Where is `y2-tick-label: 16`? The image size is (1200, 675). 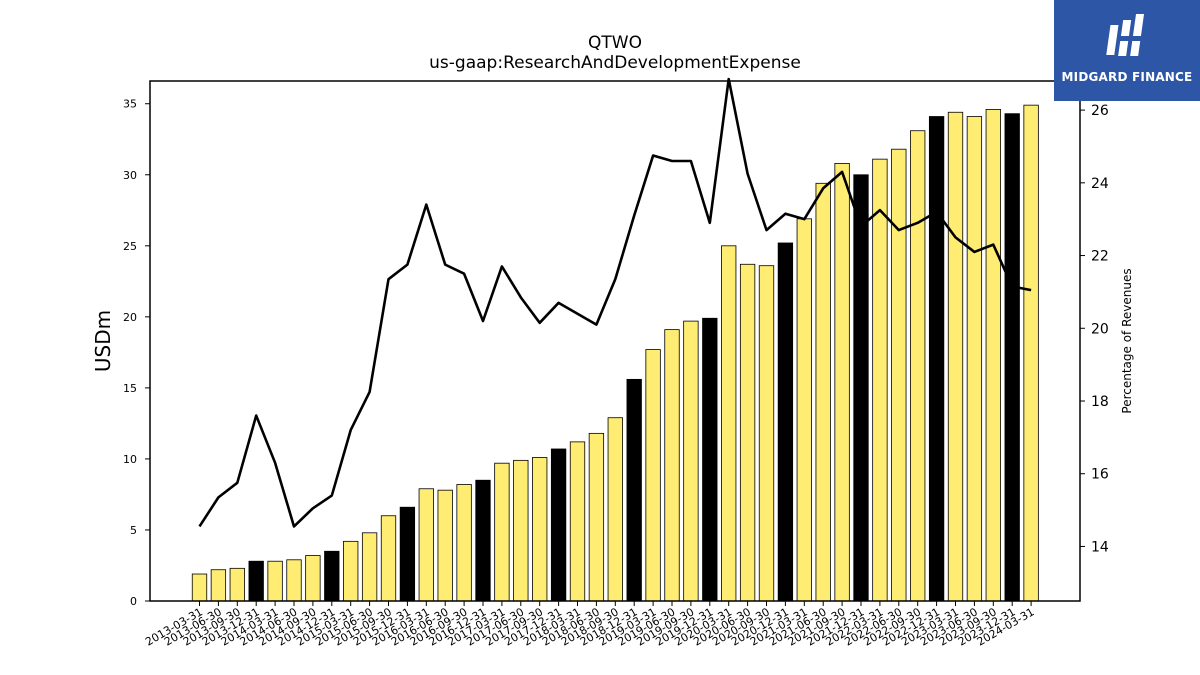
y2-tick-label: 16 is located at coordinates (1100, 475).